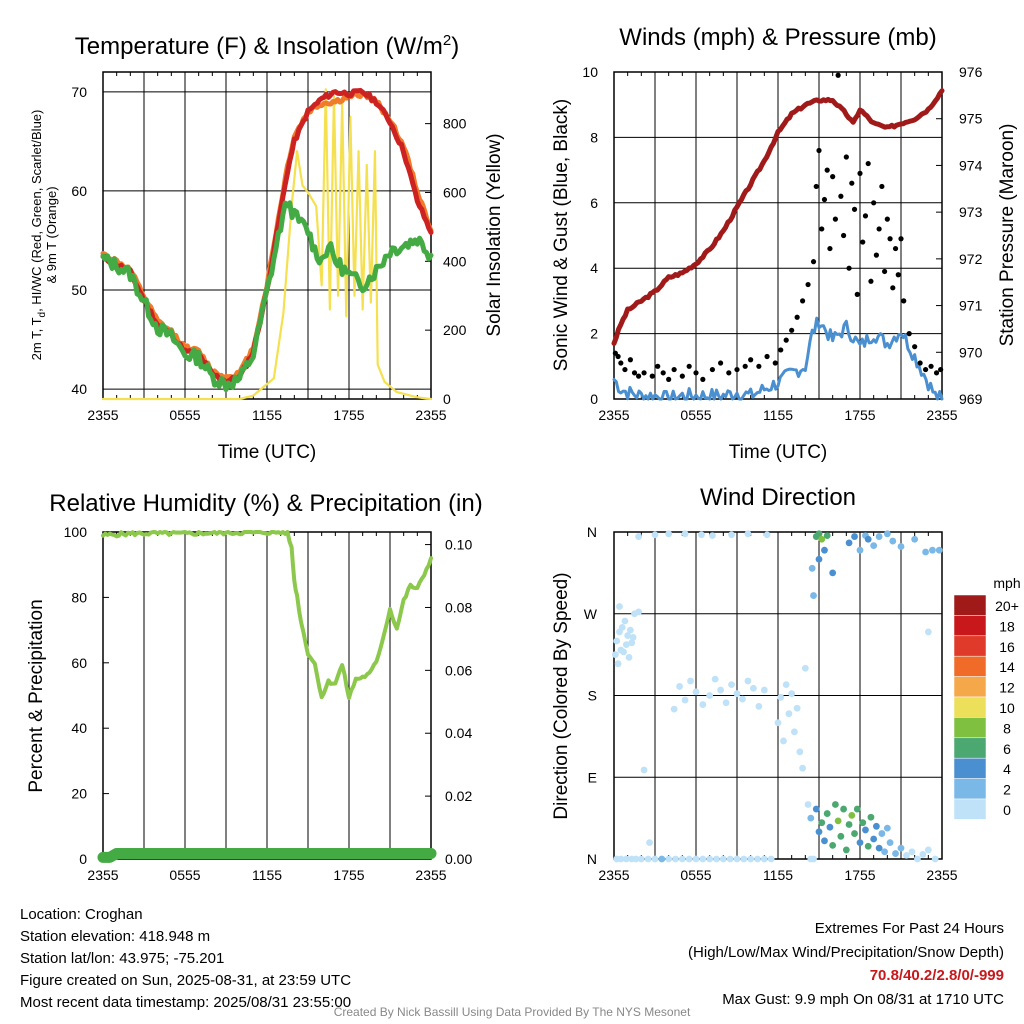  Describe the element at coordinates (1007, 728) in the screenshot. I see `legend-label: 8` at that location.